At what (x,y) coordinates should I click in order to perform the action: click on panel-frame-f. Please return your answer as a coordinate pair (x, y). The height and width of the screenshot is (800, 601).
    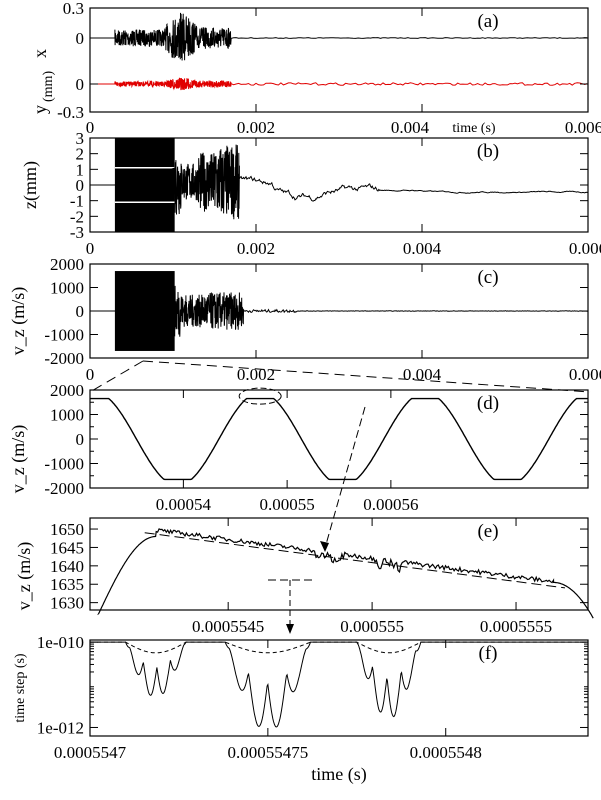
    Looking at the image, I should click on (339, 688).